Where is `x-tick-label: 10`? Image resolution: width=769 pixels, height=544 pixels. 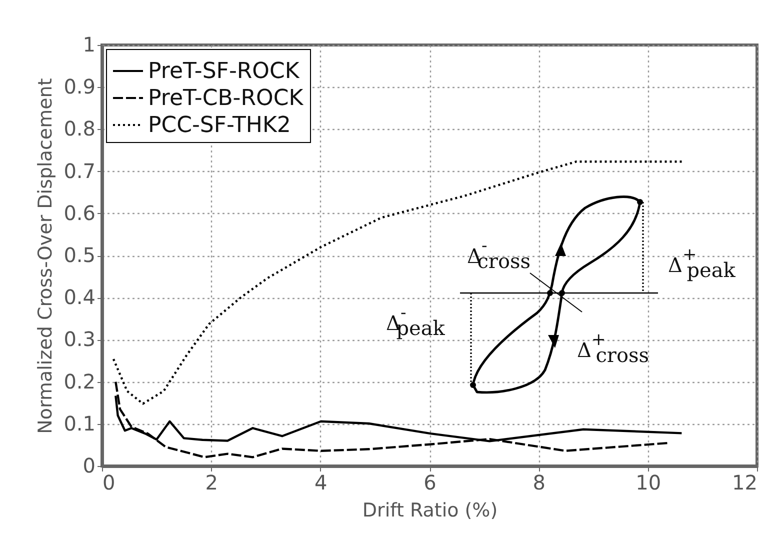
x-tick-label: 10 is located at coordinates (649, 482).